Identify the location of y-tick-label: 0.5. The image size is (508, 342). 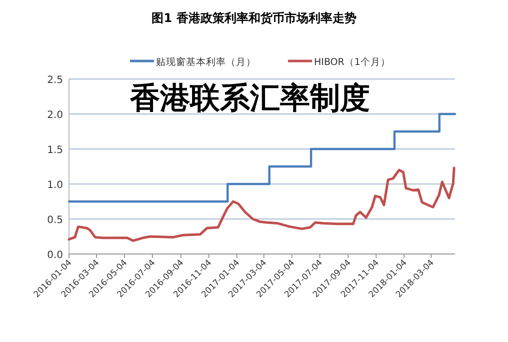
(55, 220).